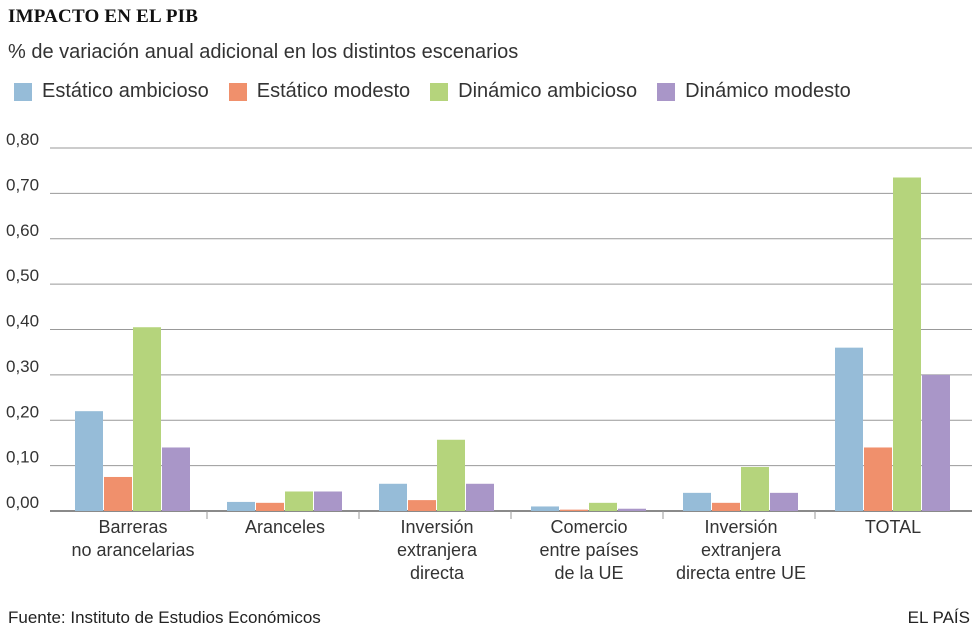  What do you see at coordinates (22, 366) in the screenshot?
I see `y-tick-label: 0,30` at bounding box center [22, 366].